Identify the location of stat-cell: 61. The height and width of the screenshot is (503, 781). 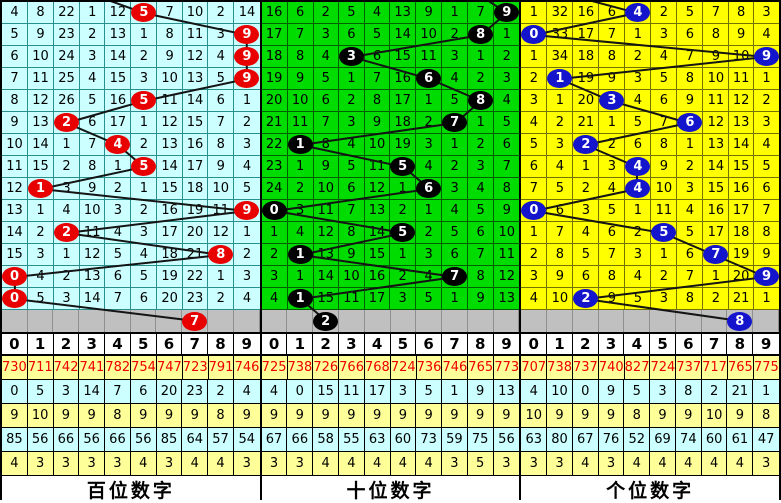
(740, 440).